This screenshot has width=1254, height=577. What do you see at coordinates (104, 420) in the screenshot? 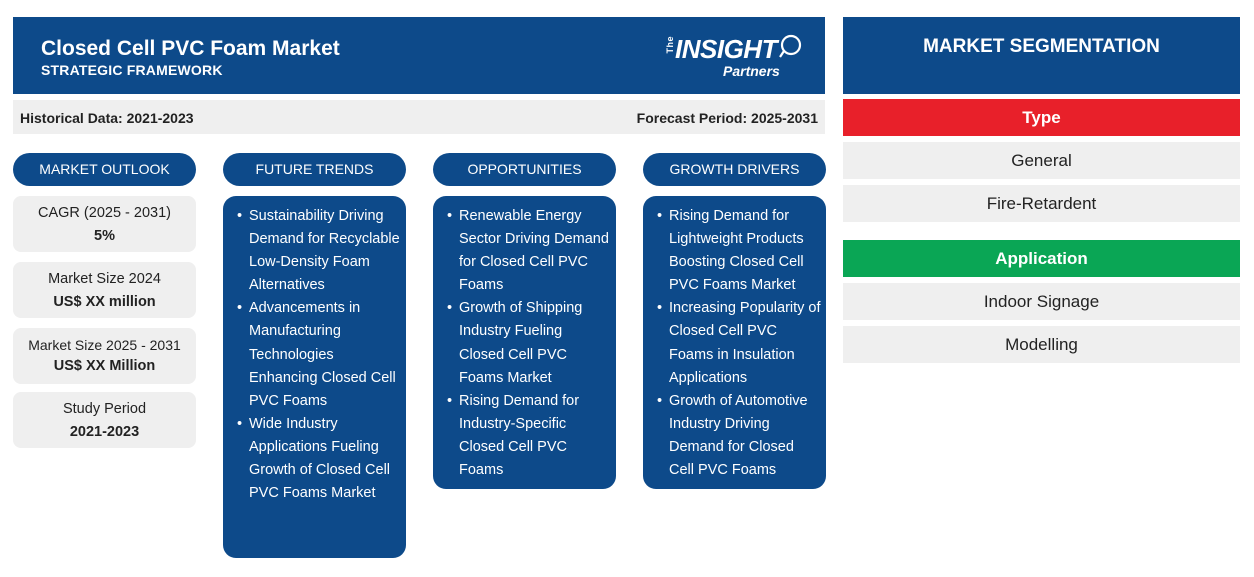
I see `outlook-card-study-period: Study Period 2021-2023` at bounding box center [104, 420].